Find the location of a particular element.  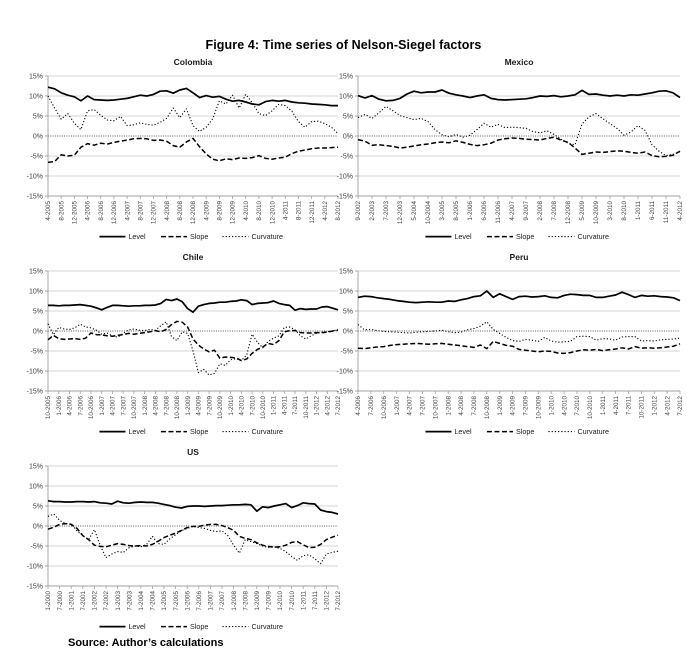

x-tick-label: 8-2005 is located at coordinates (61, 211).